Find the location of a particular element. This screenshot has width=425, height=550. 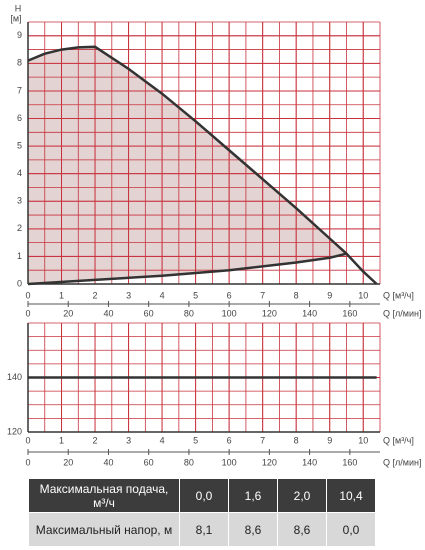

y-tick-label: 0 is located at coordinates (19, 283).